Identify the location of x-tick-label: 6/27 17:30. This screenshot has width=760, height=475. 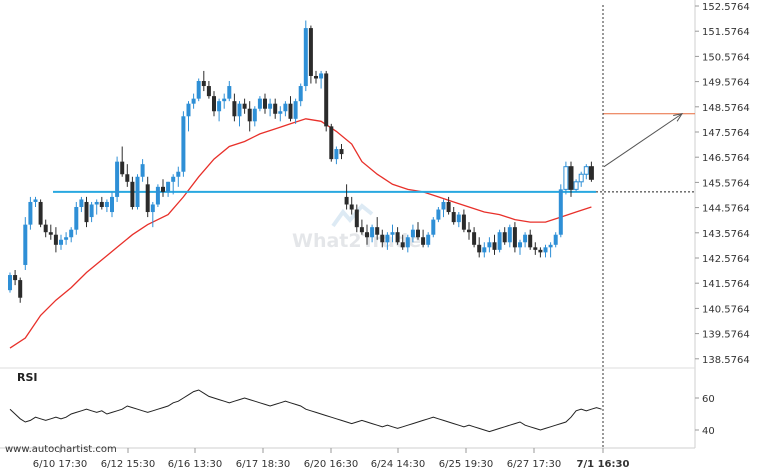
(534, 464).